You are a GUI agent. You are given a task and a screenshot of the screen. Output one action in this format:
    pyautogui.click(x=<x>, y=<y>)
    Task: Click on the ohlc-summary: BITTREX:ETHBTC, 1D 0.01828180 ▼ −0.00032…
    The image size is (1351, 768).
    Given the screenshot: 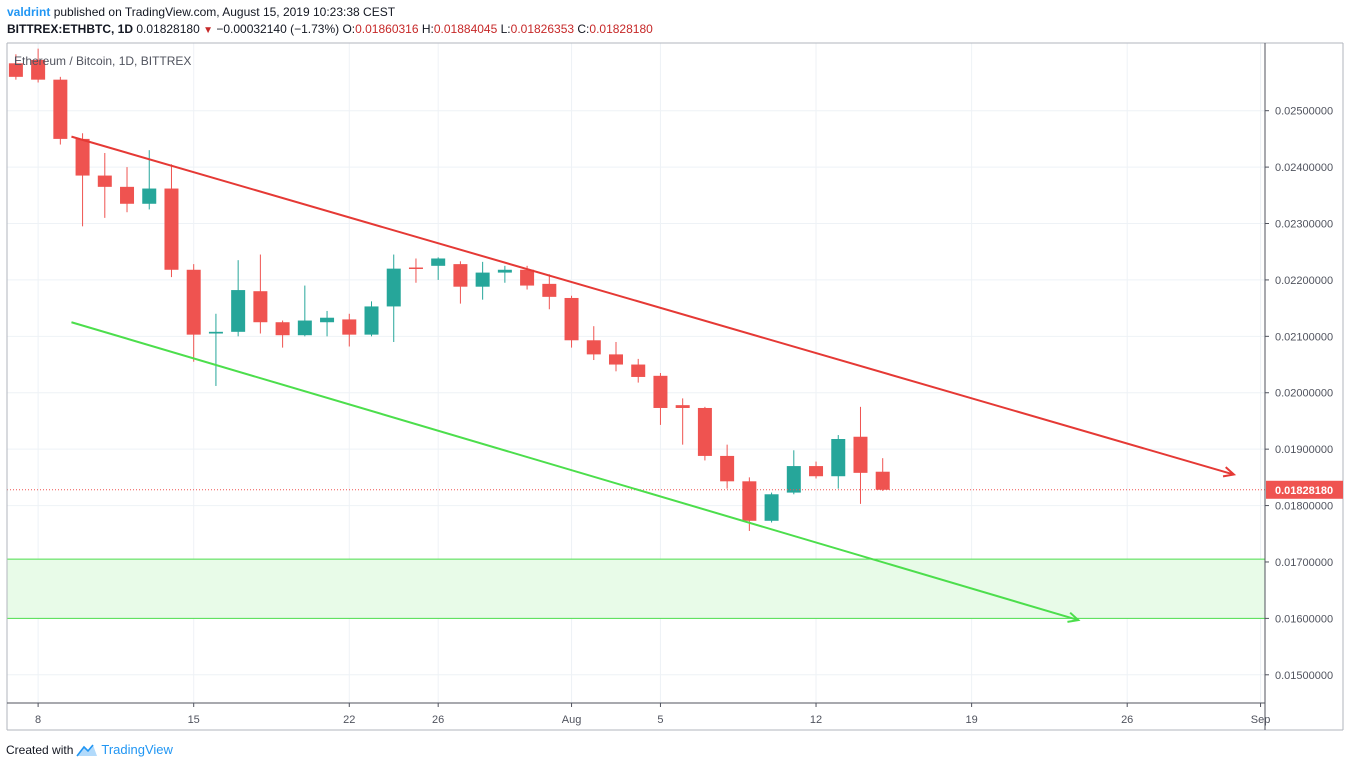 What is the action you would take?
    pyautogui.click(x=330, y=29)
    